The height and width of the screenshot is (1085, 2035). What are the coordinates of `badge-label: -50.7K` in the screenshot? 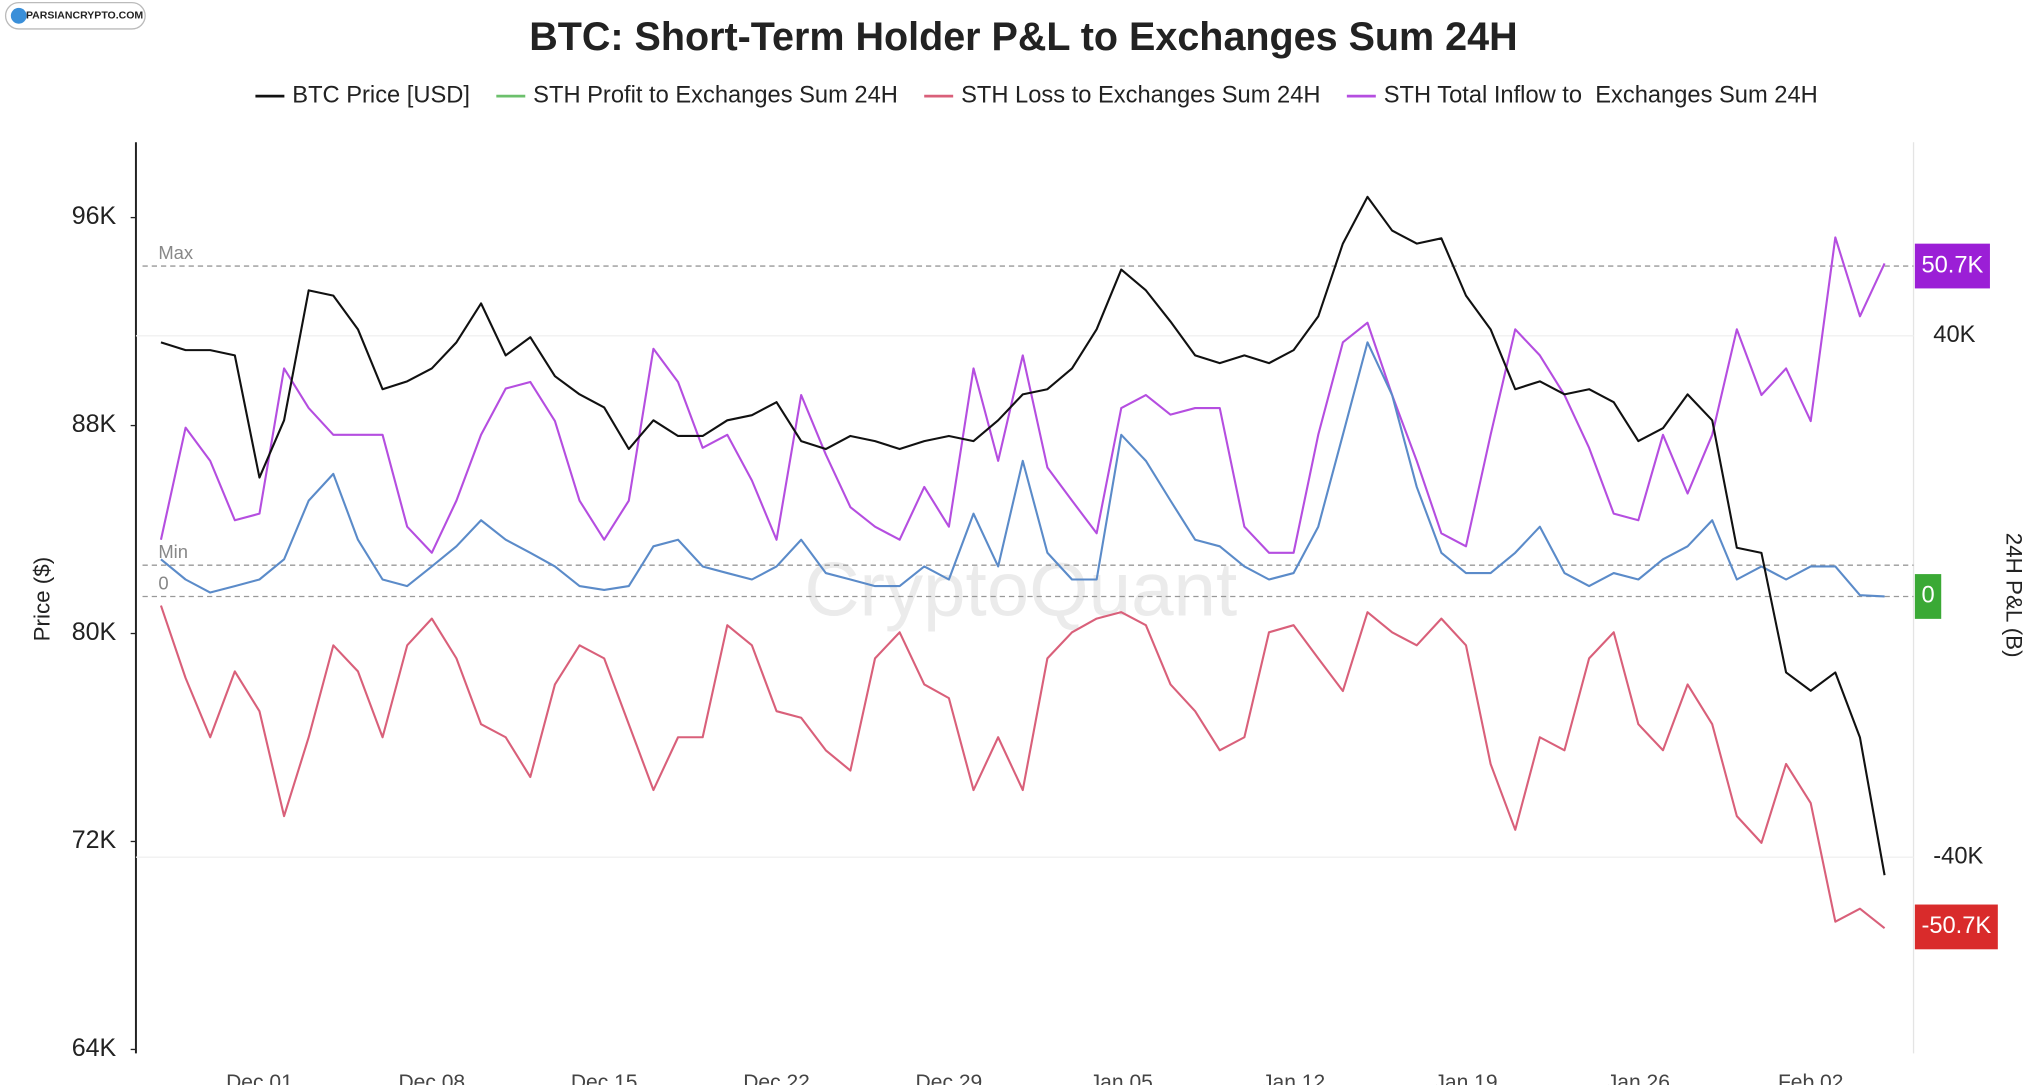 It's located at (1956, 926).